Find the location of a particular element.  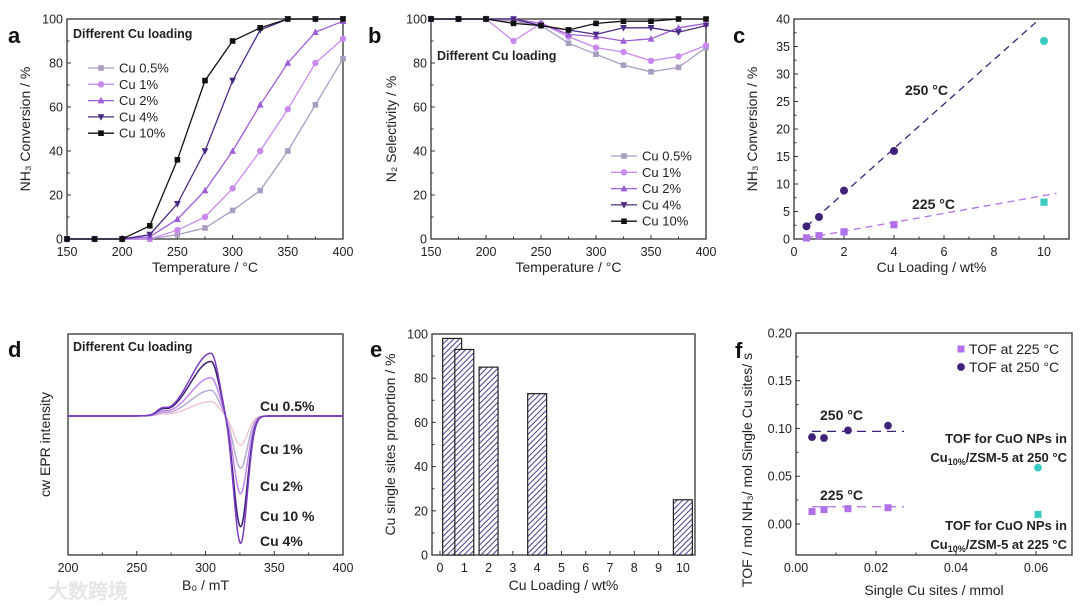

y-tick-label: 80 is located at coordinates (421, 379).